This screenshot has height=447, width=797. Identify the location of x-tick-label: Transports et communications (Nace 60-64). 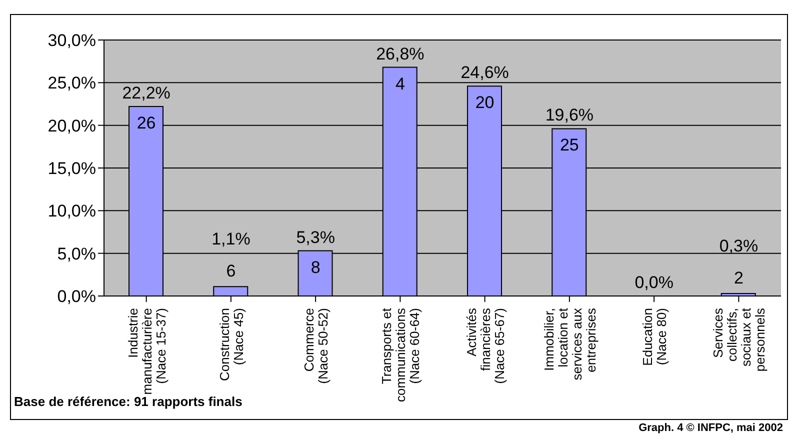
(400, 355).